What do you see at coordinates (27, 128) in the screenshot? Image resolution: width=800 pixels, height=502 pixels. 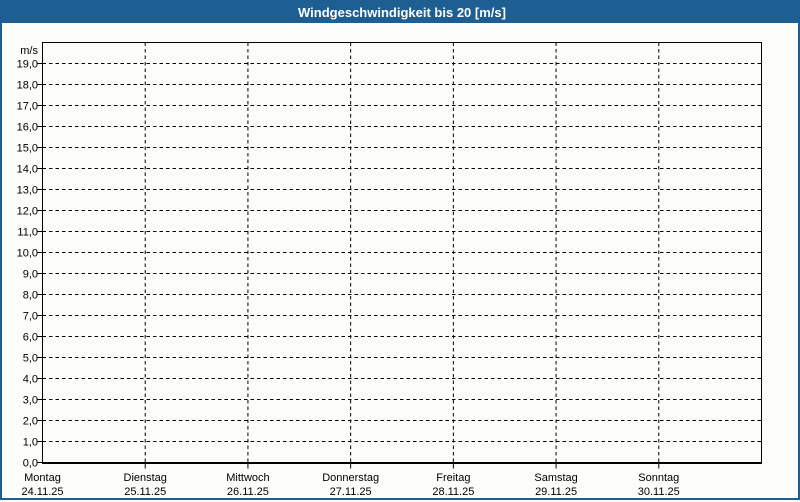 I see `y-tick-label: 16,0` at bounding box center [27, 128].